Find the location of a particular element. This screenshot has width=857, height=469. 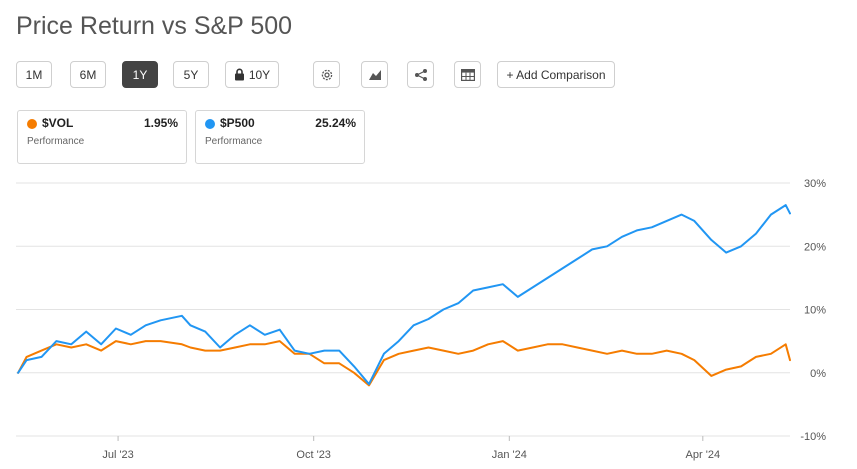

legend-value: 1.95% is located at coordinates (160, 123).